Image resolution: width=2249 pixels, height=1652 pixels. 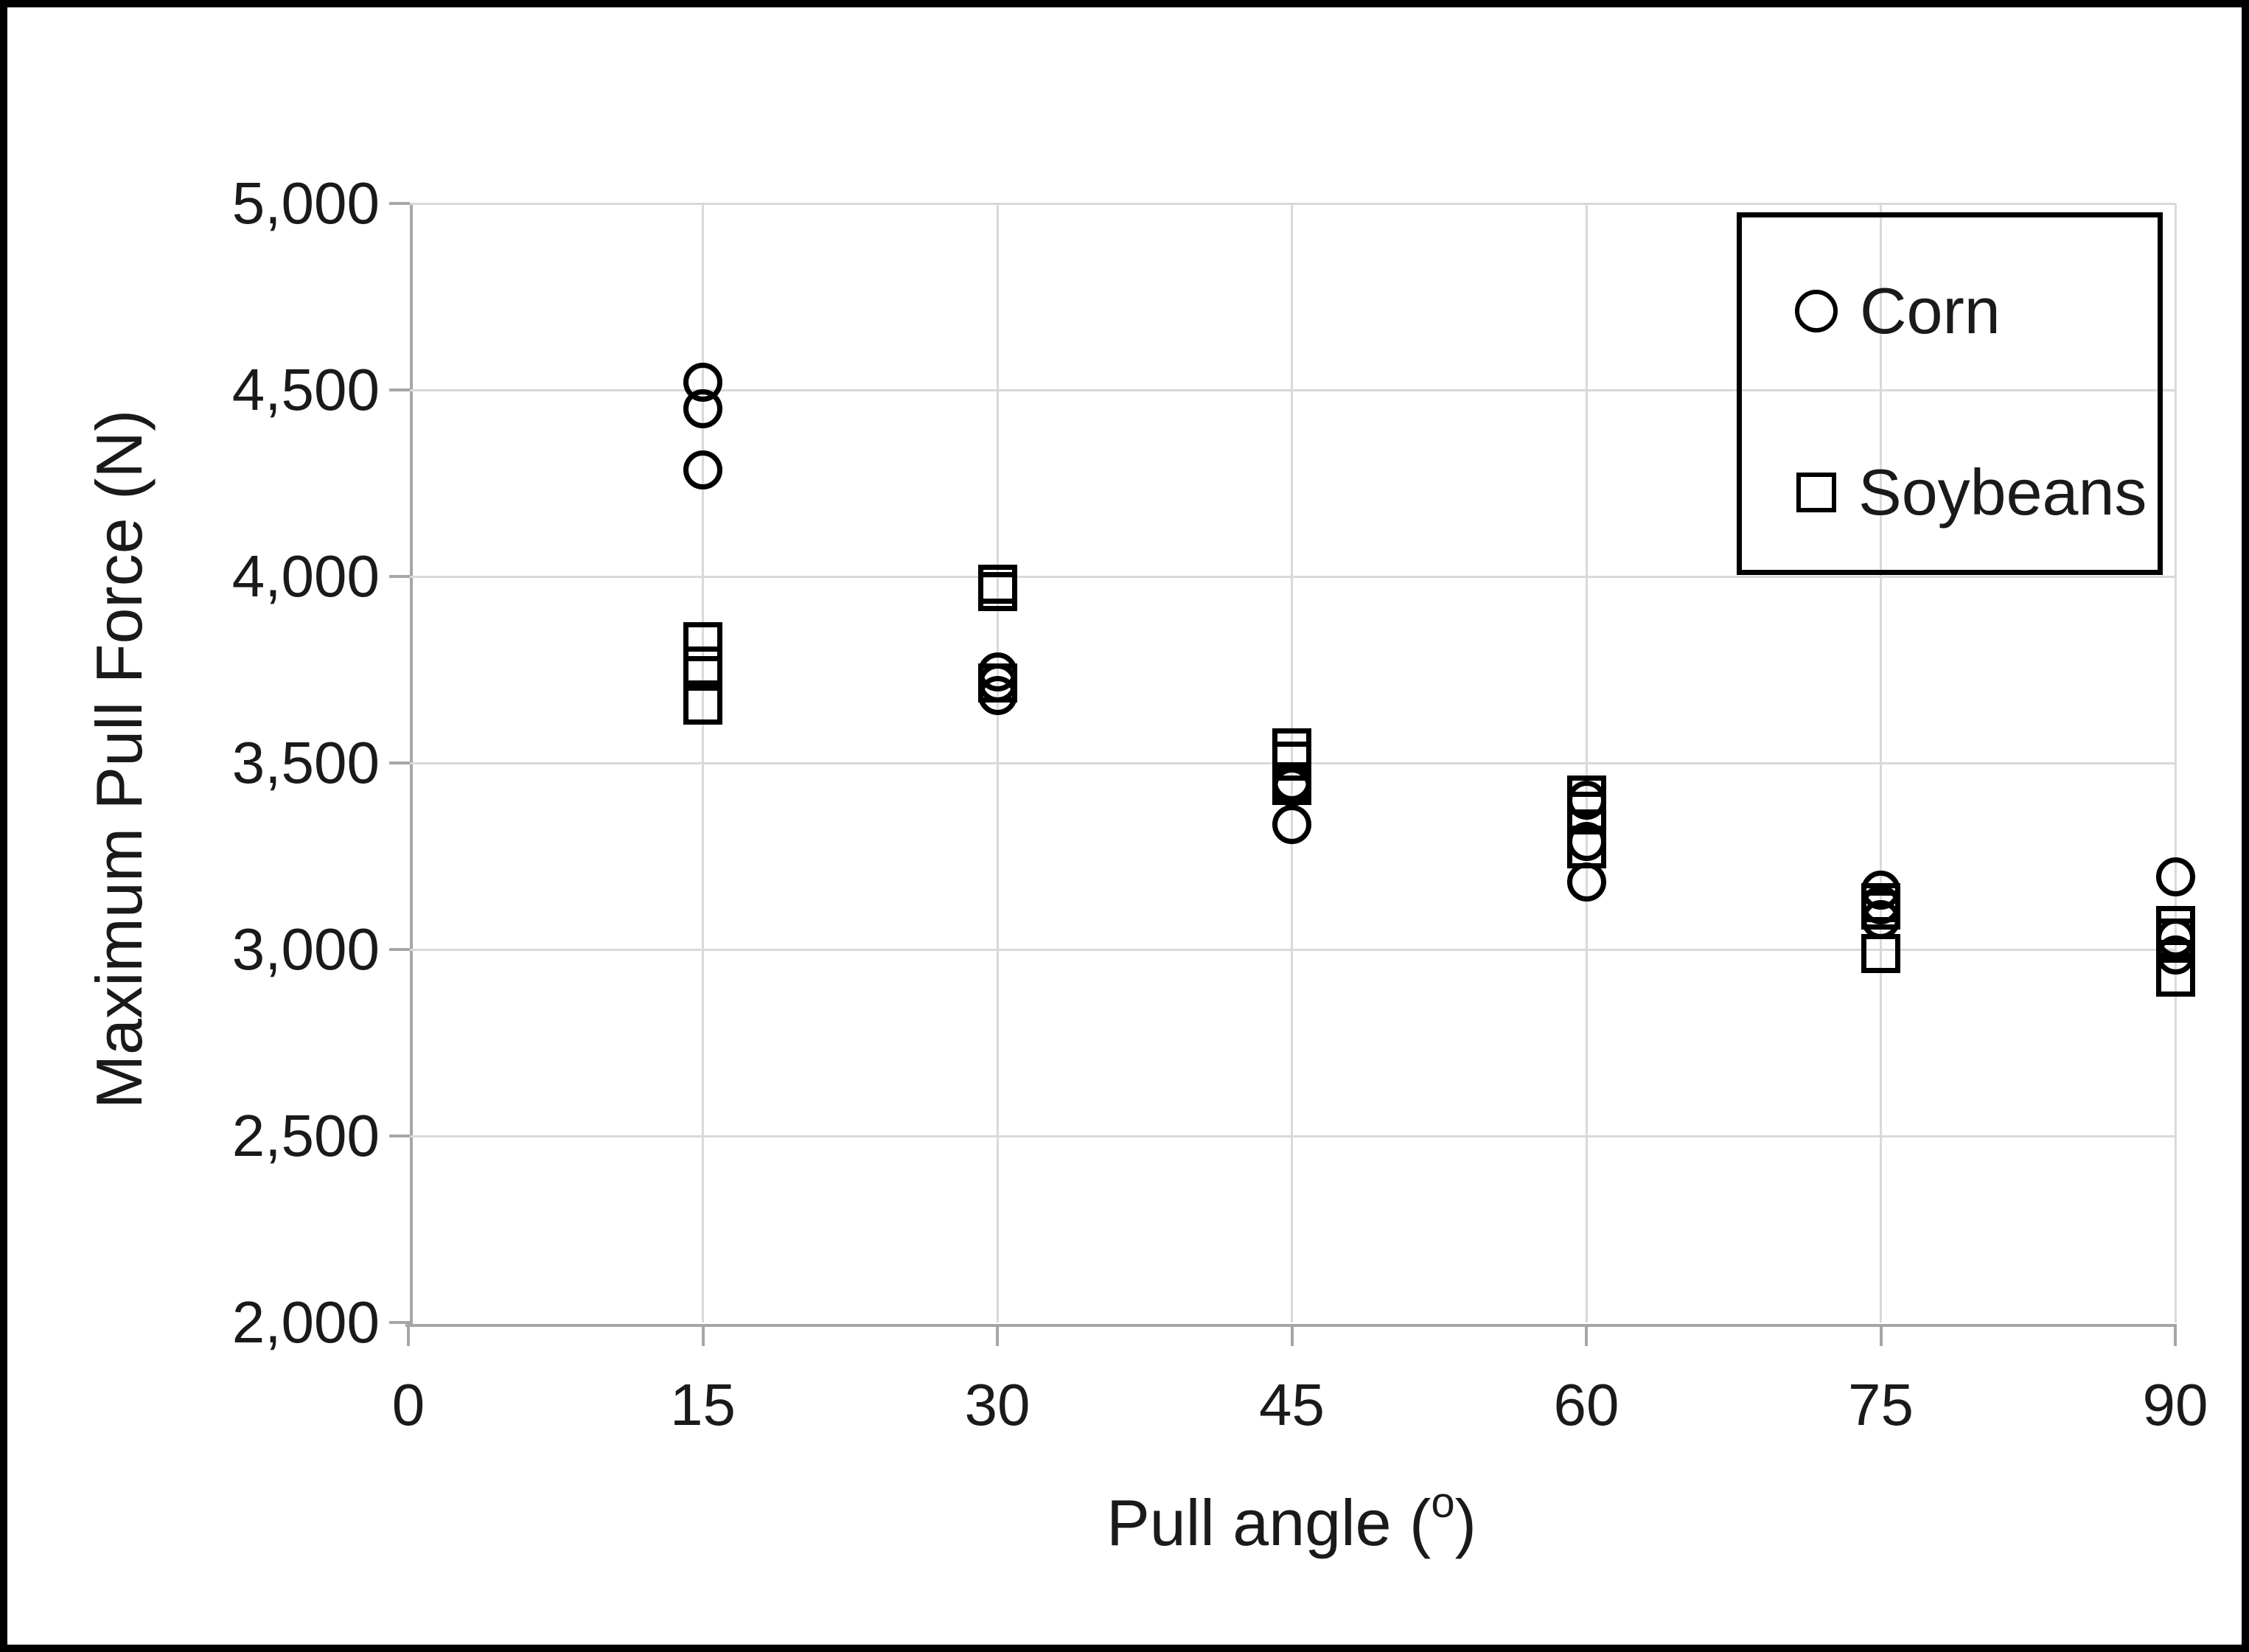 I want to click on y-tick-label-4000: 4,000, so click(x=305, y=576).